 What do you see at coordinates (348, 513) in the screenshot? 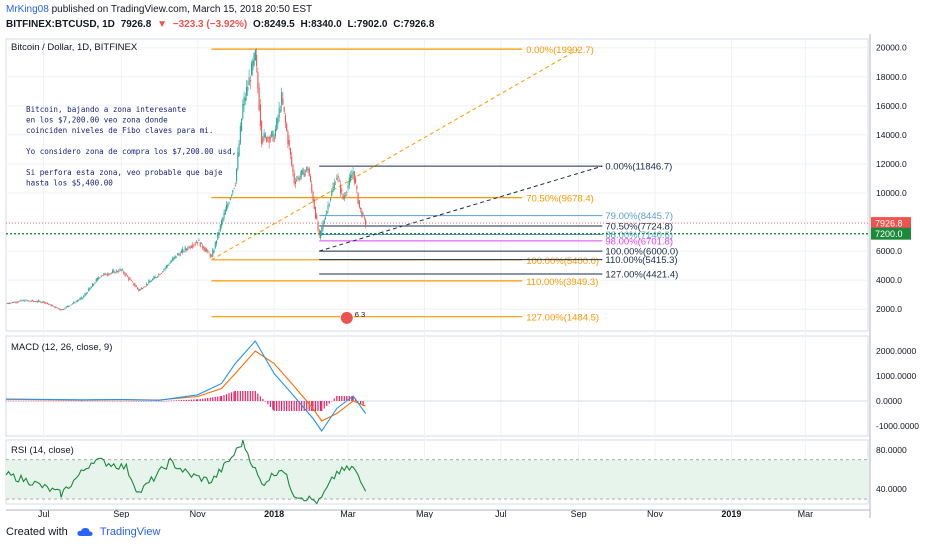
I see `time-tick-label: Mar` at bounding box center [348, 513].